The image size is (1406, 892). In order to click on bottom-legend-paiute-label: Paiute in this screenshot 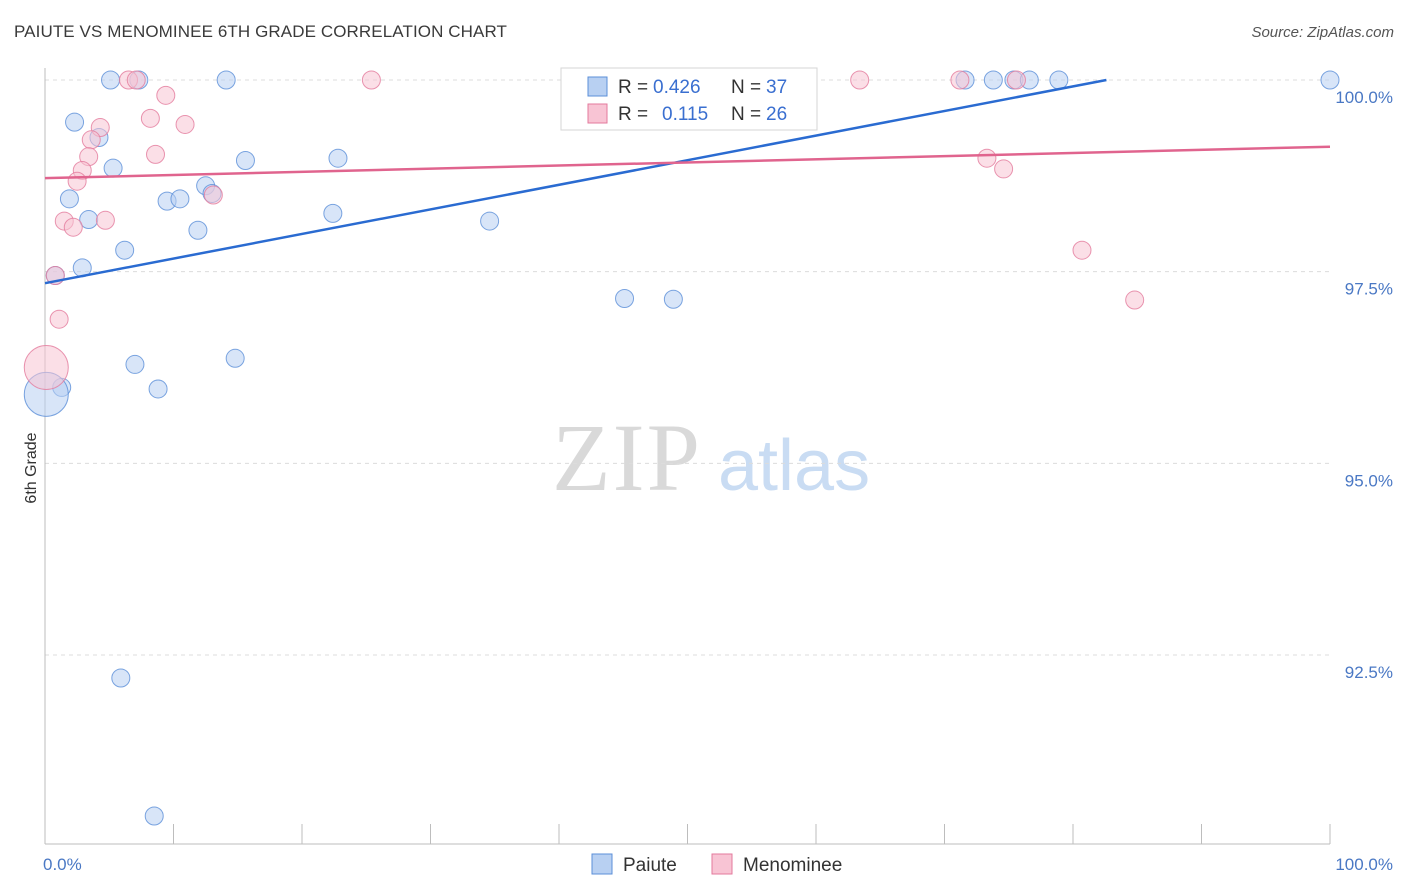, I will do `click(650, 865)`.